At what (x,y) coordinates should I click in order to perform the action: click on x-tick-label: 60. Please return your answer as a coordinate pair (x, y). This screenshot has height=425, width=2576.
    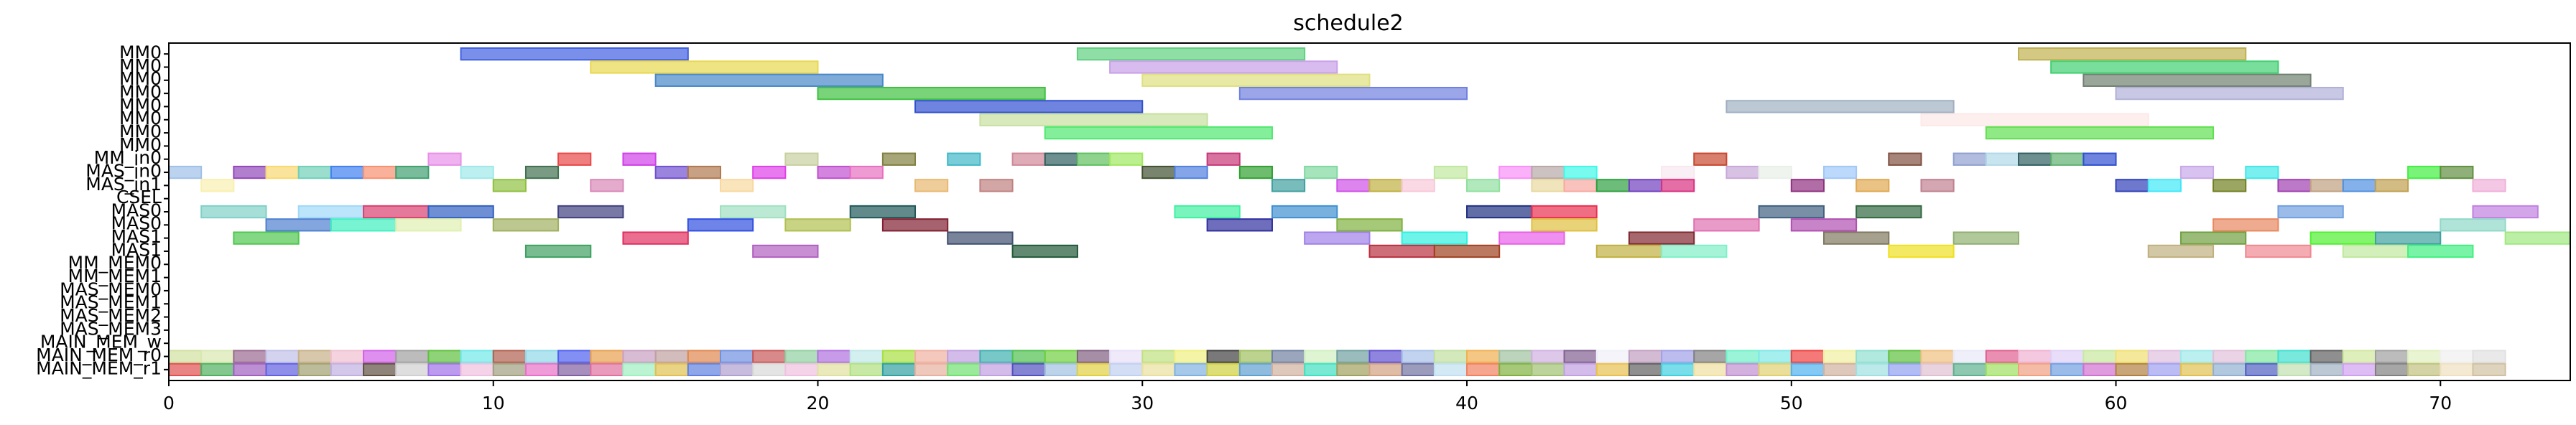
    Looking at the image, I should click on (2116, 403).